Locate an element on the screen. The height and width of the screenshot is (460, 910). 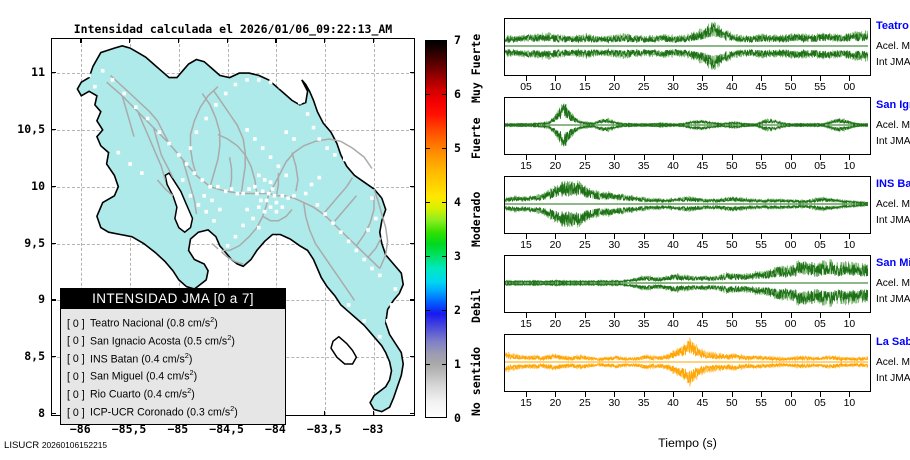
seismogram-station-name: La Sabana is located at coordinates (893, 342).